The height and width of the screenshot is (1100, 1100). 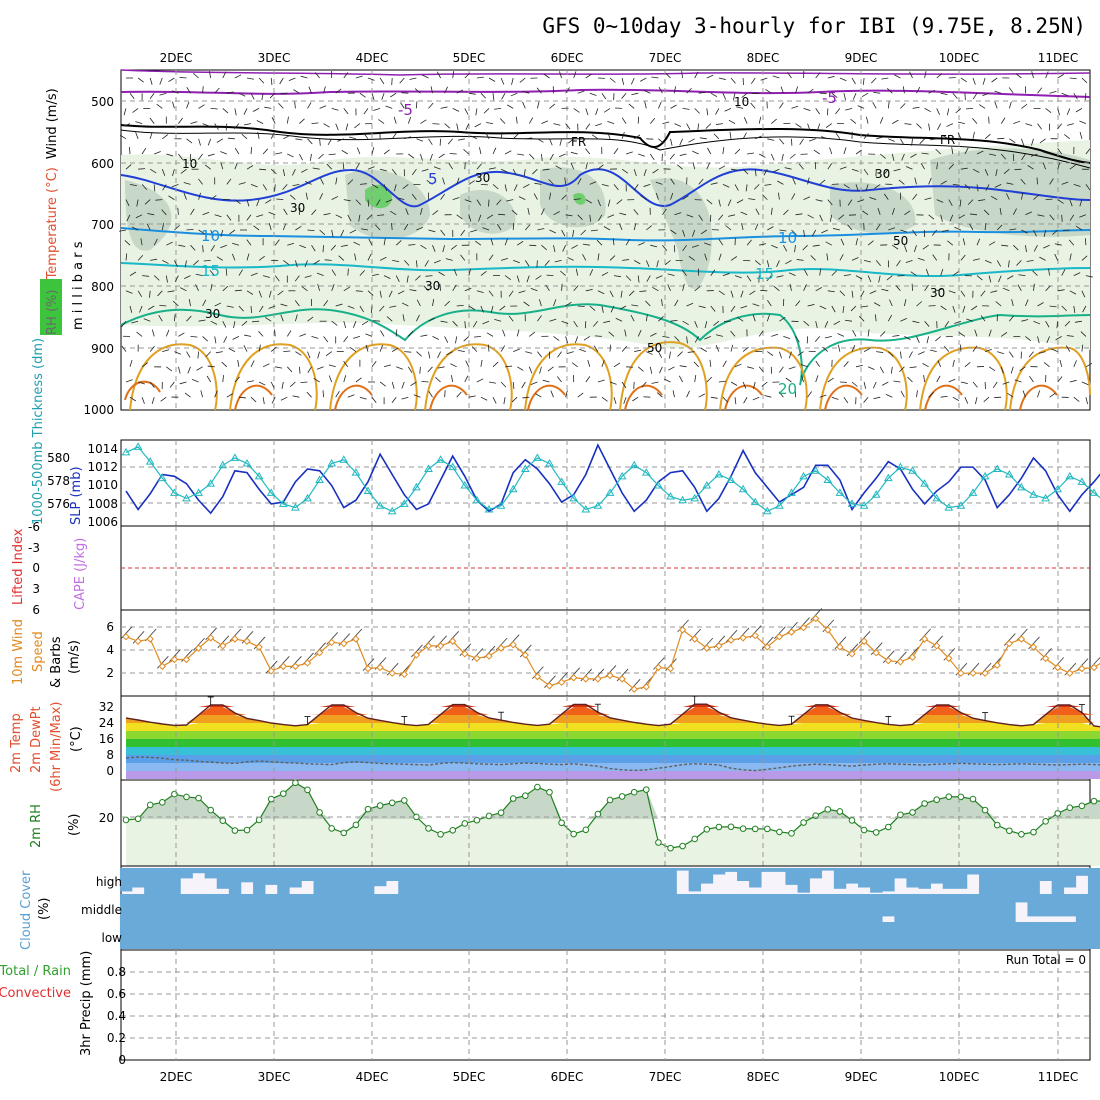 I want to click on cape-label: CAPE (J/kg), so click(x=80, y=574).